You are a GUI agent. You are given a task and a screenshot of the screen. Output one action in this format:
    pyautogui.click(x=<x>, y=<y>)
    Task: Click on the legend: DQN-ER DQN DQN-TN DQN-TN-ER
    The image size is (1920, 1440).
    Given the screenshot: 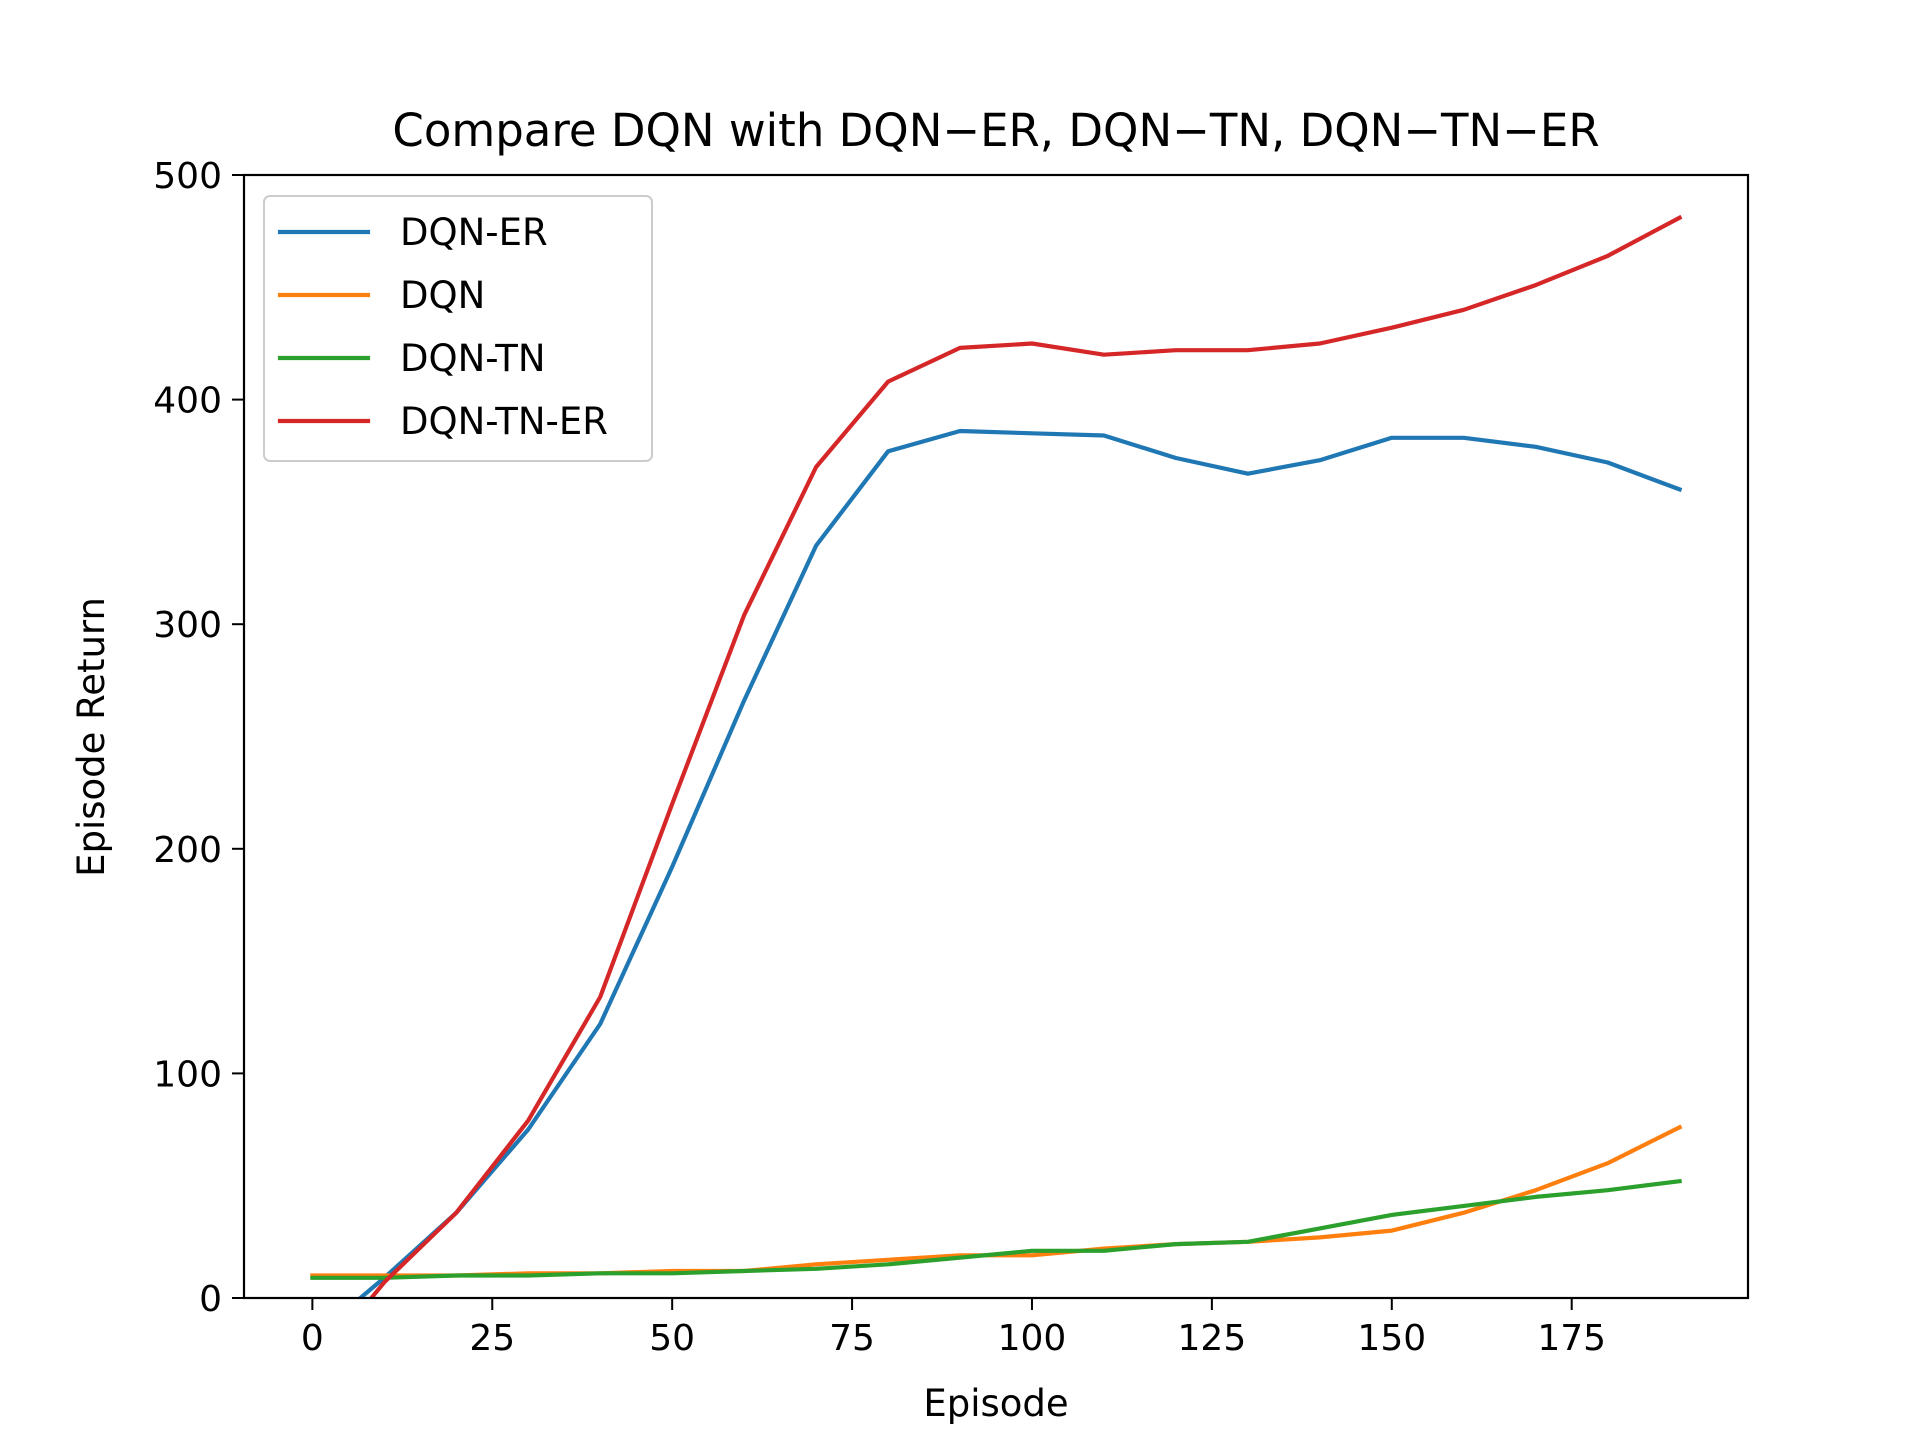 What is the action you would take?
    pyautogui.click(x=458, y=328)
    